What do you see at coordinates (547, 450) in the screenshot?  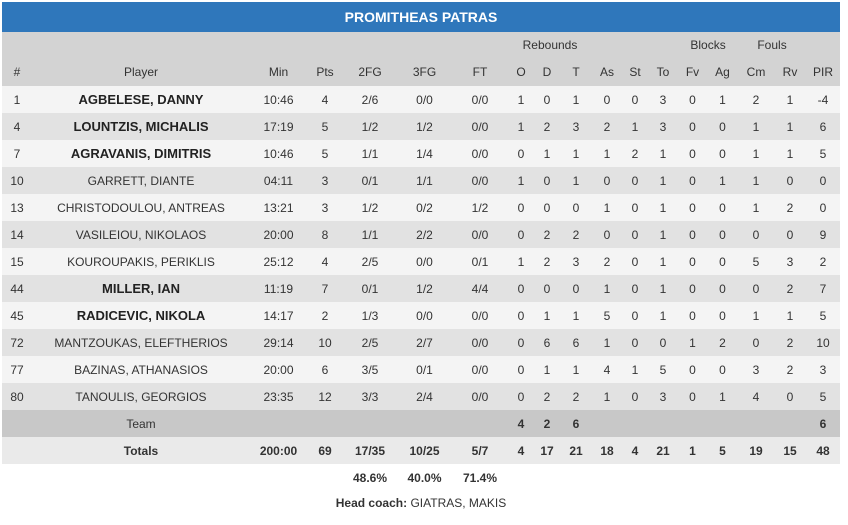 I see `totals-stat-cell: 17` at bounding box center [547, 450].